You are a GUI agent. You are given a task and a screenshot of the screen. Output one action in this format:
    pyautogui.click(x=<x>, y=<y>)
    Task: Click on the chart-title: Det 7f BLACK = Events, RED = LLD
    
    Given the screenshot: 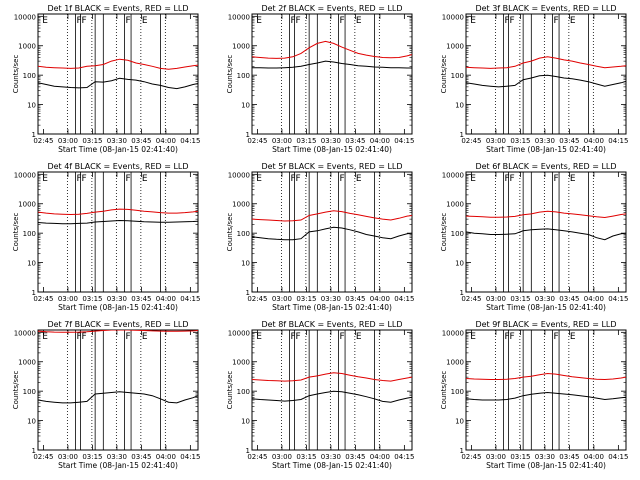 What is the action you would take?
    pyautogui.click(x=117, y=324)
    